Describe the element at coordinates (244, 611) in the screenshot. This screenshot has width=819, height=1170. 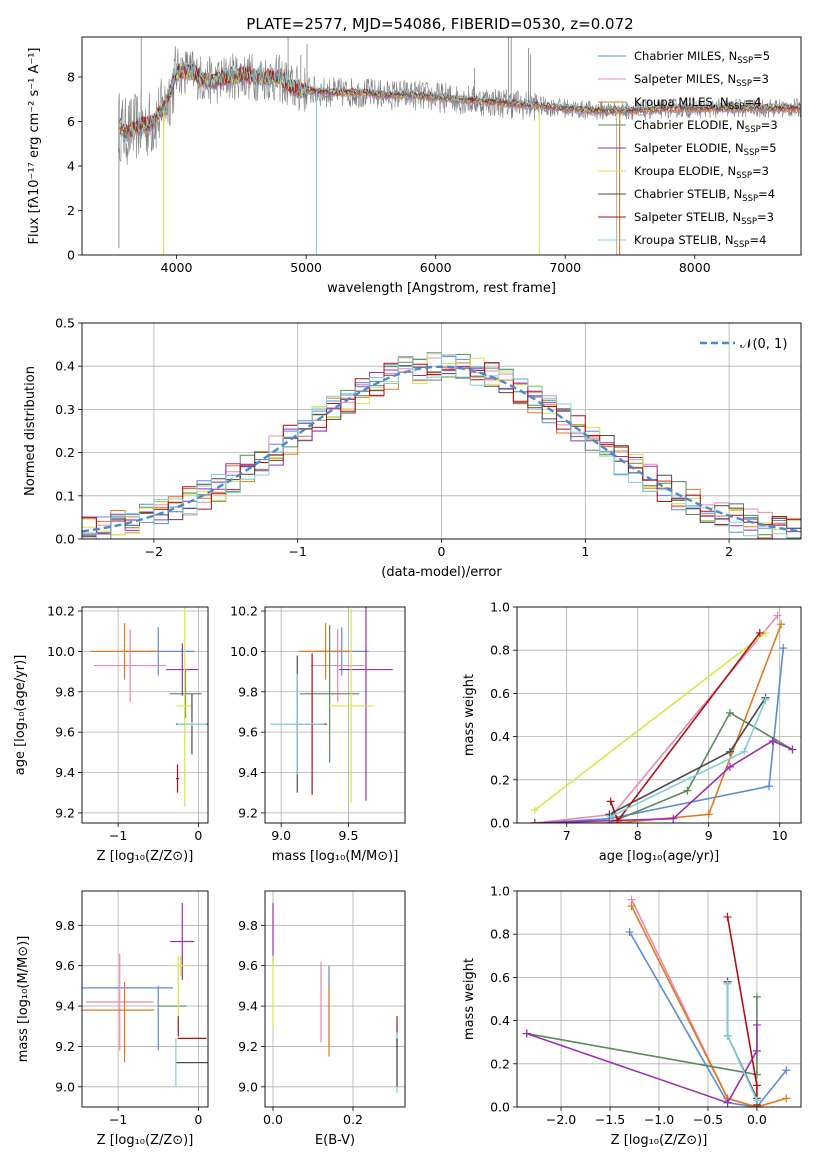
I see `y-tick-label: 10.2` at that location.